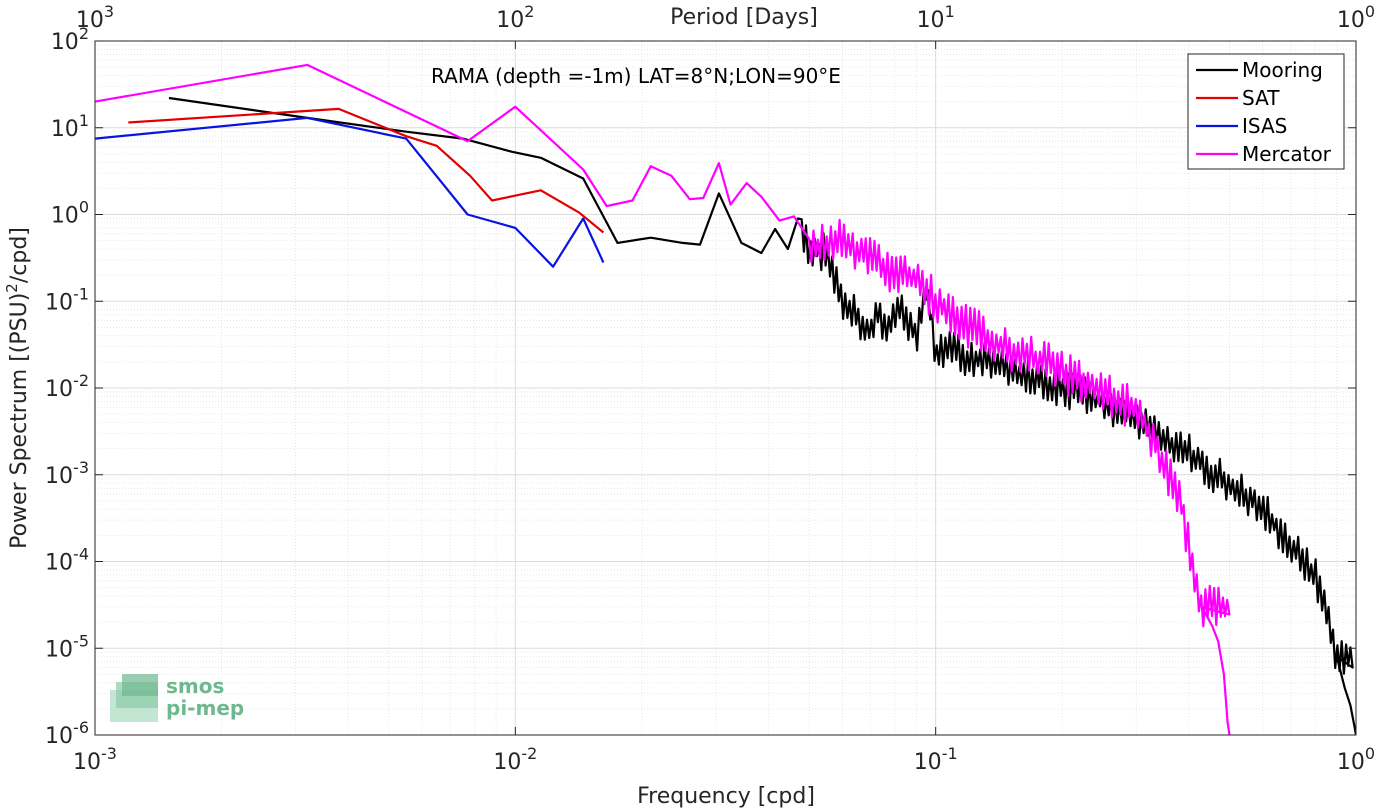 Image resolution: width=1377 pixels, height=809 pixels. I want to click on y-tick-label: 10⁻⁶, so click(67, 733).